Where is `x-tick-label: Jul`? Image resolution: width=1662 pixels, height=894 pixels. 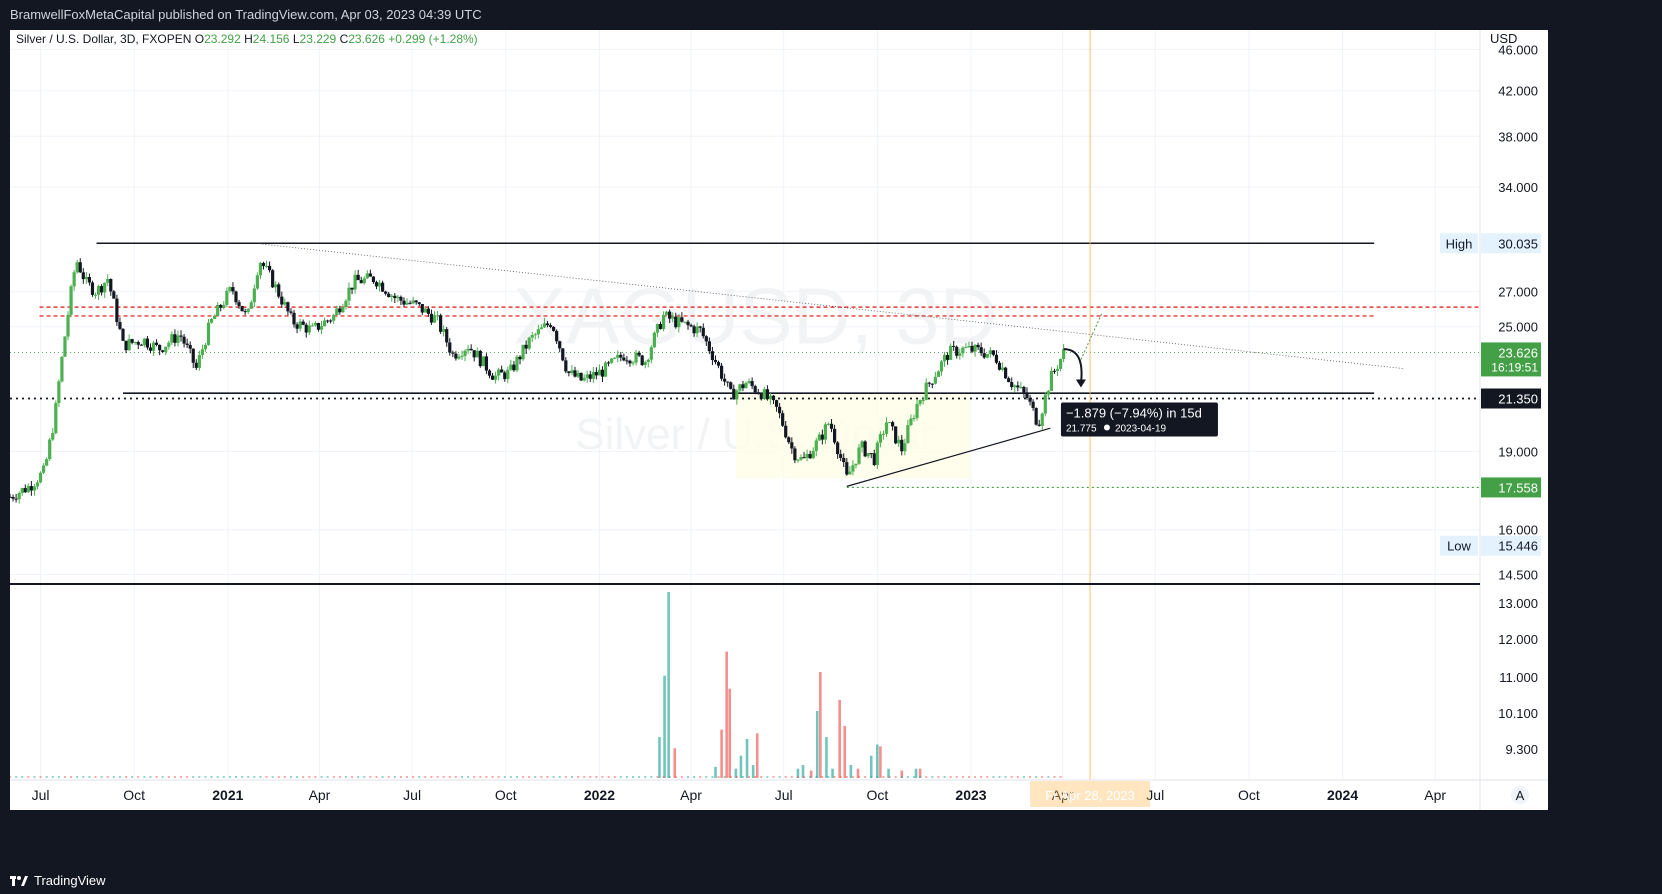 x-tick-label: Jul is located at coordinates (41, 795).